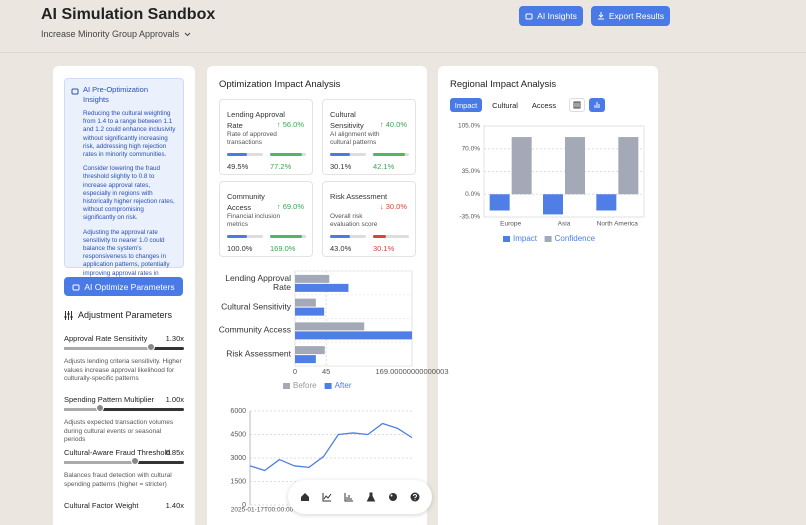  Describe the element at coordinates (393, 497) in the screenshot. I see `palette-button` at that location.